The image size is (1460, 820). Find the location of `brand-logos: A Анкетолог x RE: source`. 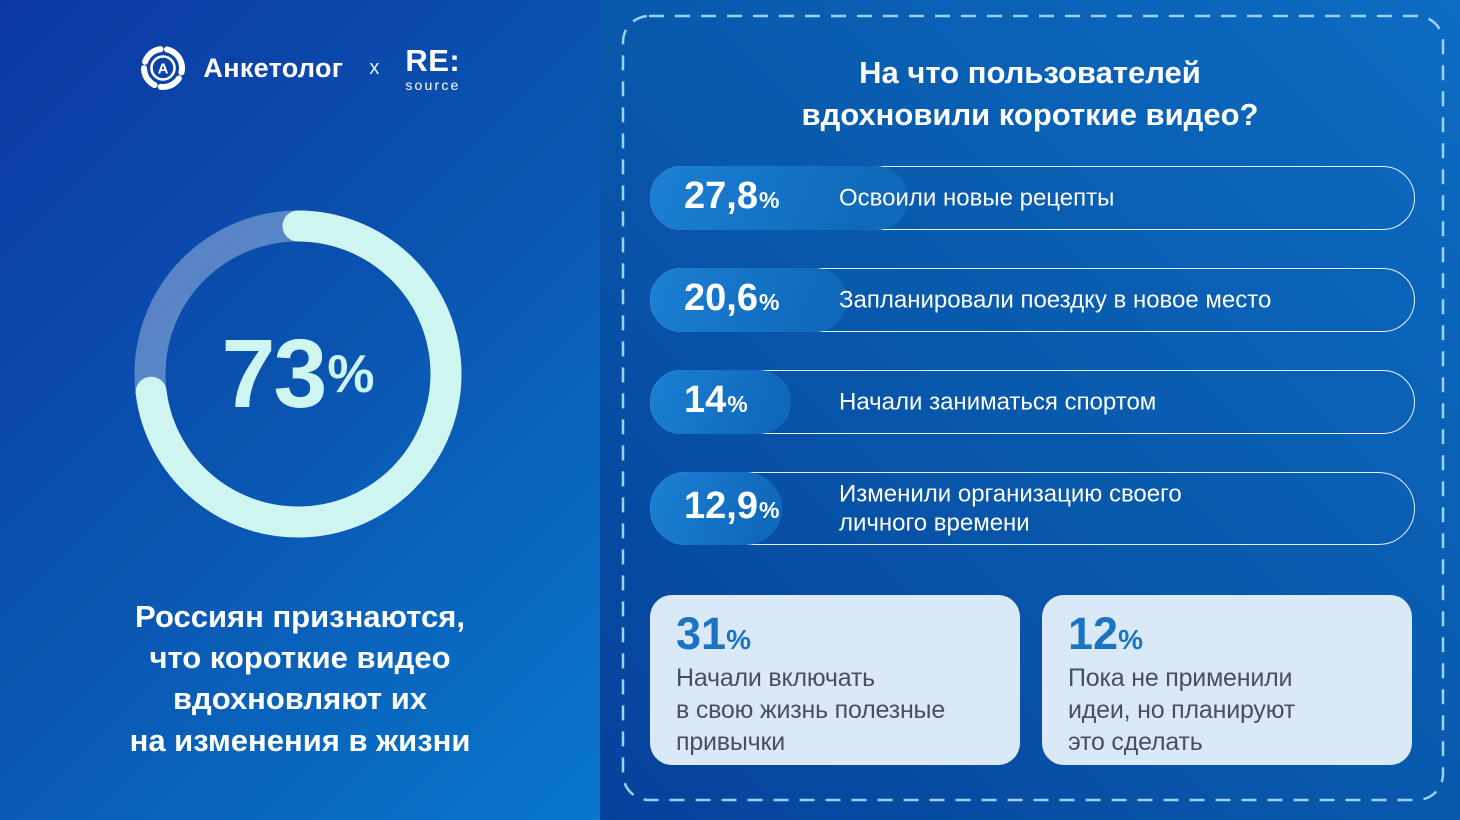

brand-logos: A Анкетолог x RE: source is located at coordinates (300, 68).